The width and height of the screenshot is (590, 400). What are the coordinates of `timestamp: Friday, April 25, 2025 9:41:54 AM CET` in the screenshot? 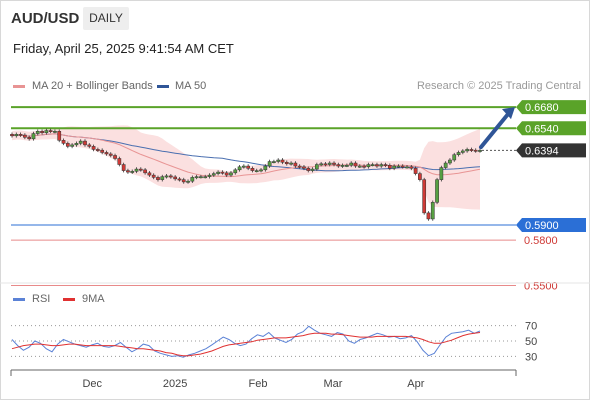 It's located at (123, 48).